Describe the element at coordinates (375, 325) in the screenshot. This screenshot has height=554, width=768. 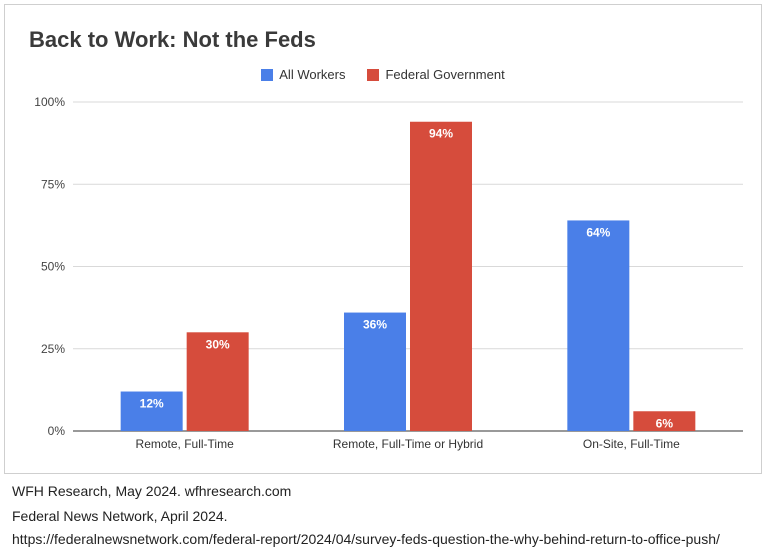
I see `data-label: 36%` at that location.